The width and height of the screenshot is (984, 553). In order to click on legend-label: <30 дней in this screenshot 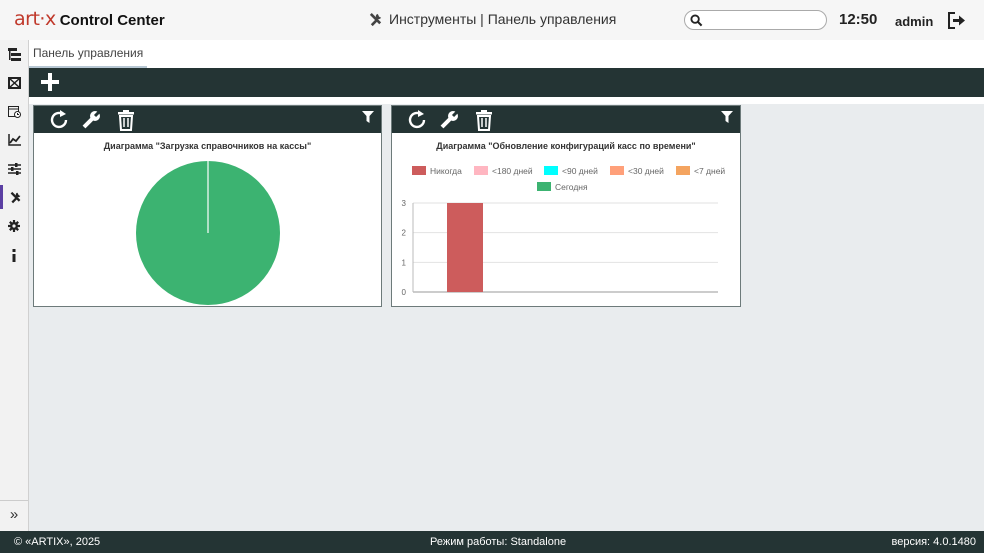, I will do `click(646, 171)`.